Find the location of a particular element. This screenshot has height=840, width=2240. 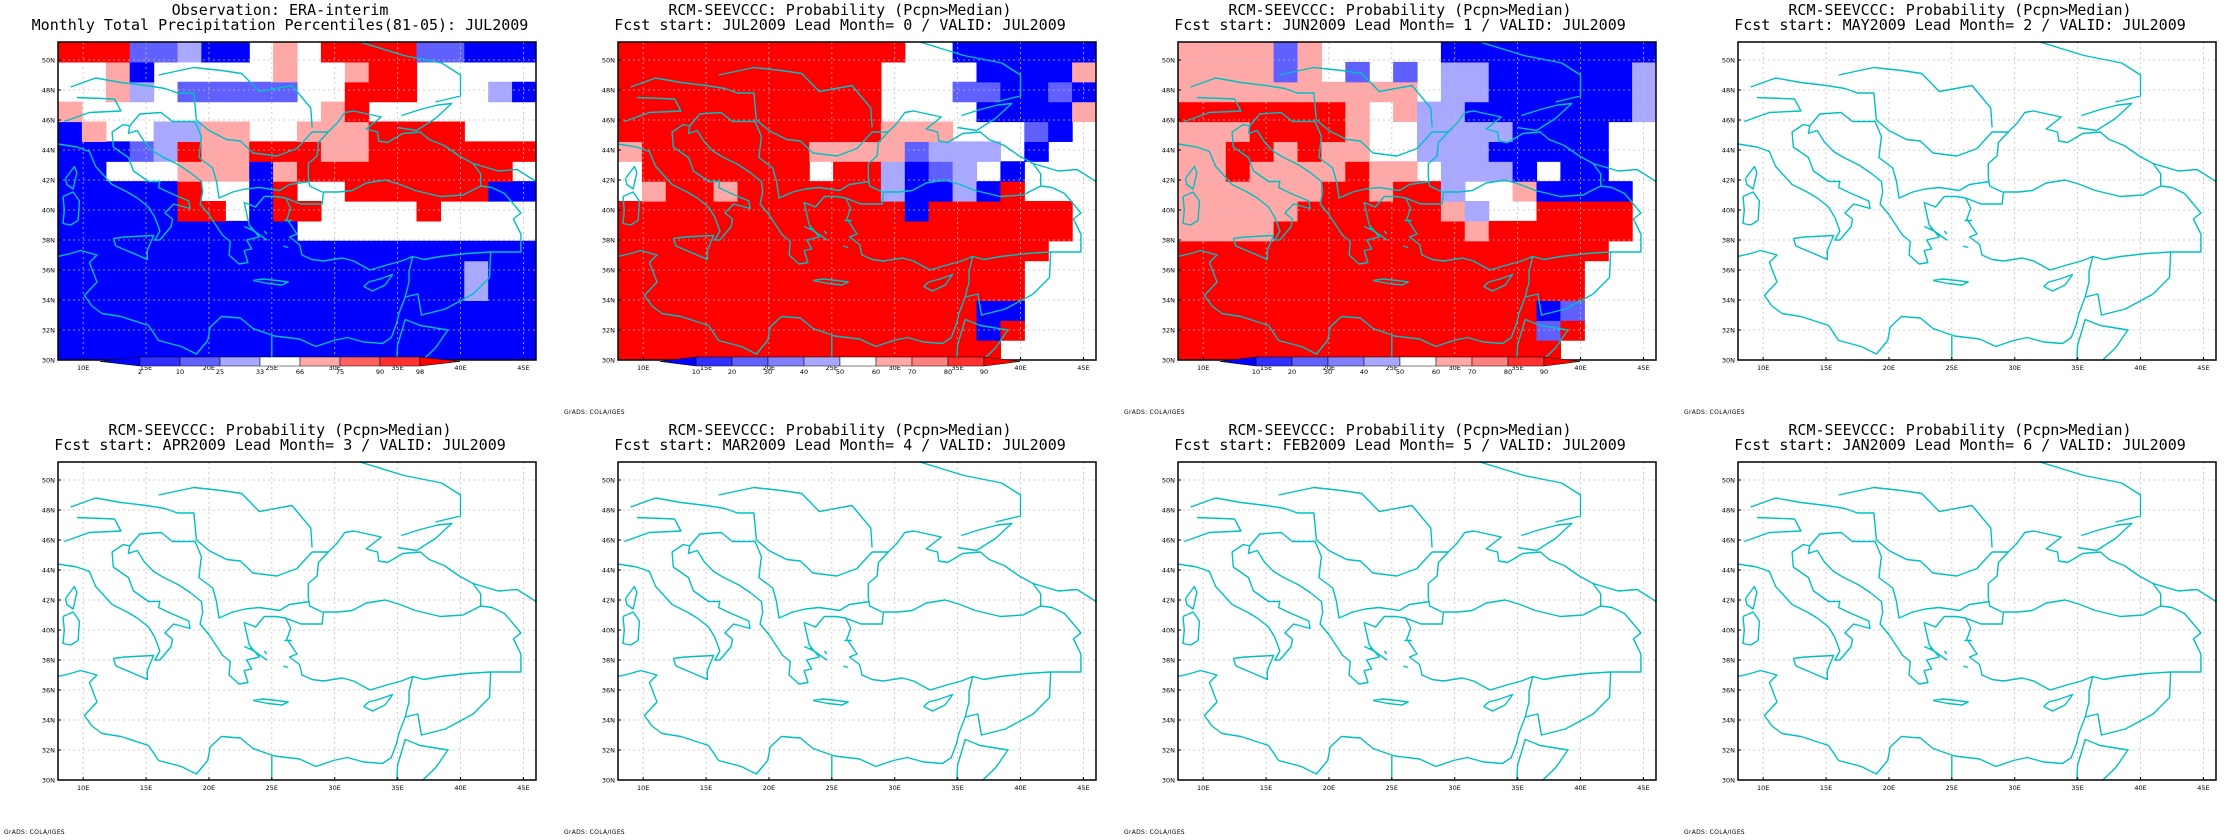

map-frame is located at coordinates (297, 621).